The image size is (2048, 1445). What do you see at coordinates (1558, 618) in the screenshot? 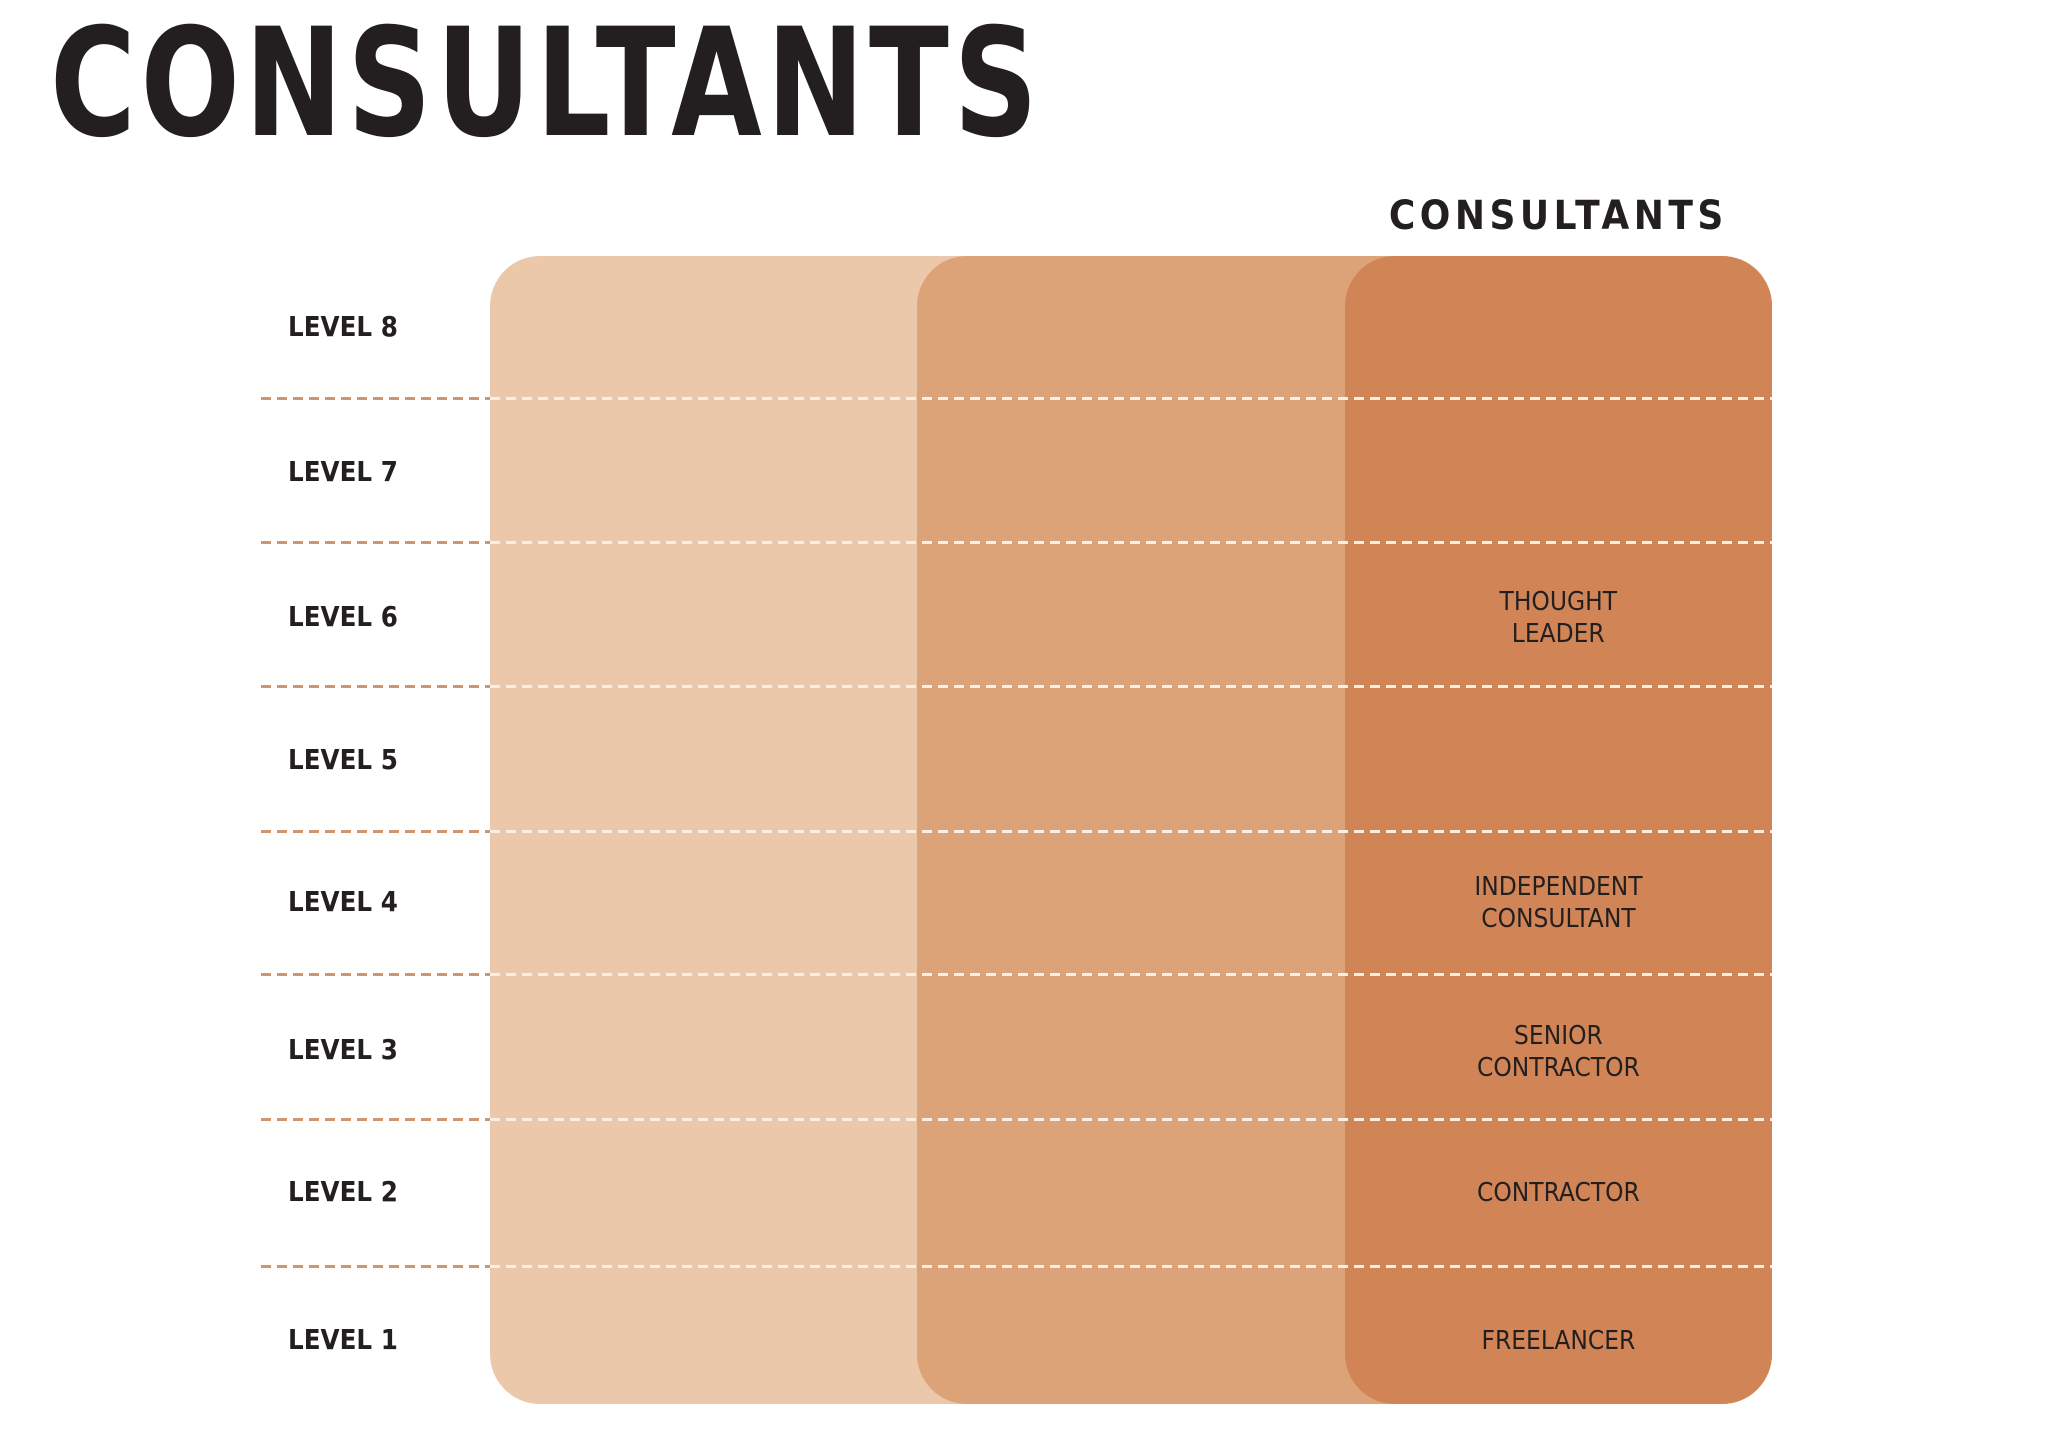
I see `role-thought-leader: THOUGHT LEADER` at bounding box center [1558, 618].